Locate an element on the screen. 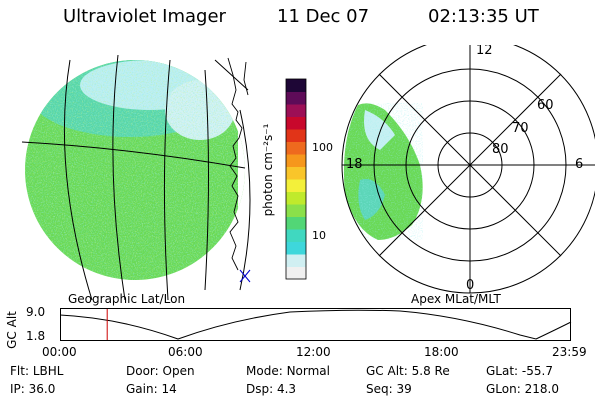 The height and width of the screenshot is (400, 600). coastline is located at coordinates (238, 164).